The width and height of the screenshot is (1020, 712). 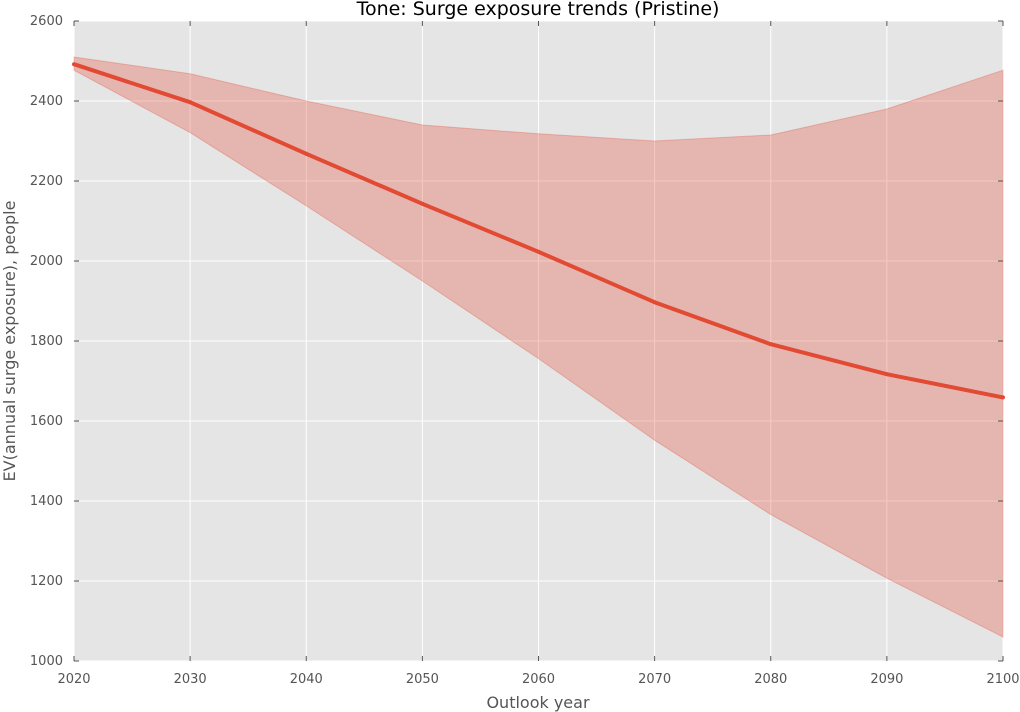 I want to click on x-tick-label: 2030, so click(x=190, y=679).